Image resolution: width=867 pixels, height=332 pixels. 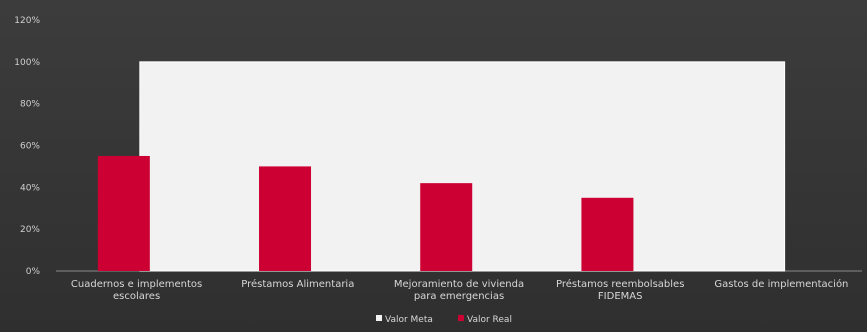 I want to click on category-label: FIDEMAS, so click(x=620, y=296).